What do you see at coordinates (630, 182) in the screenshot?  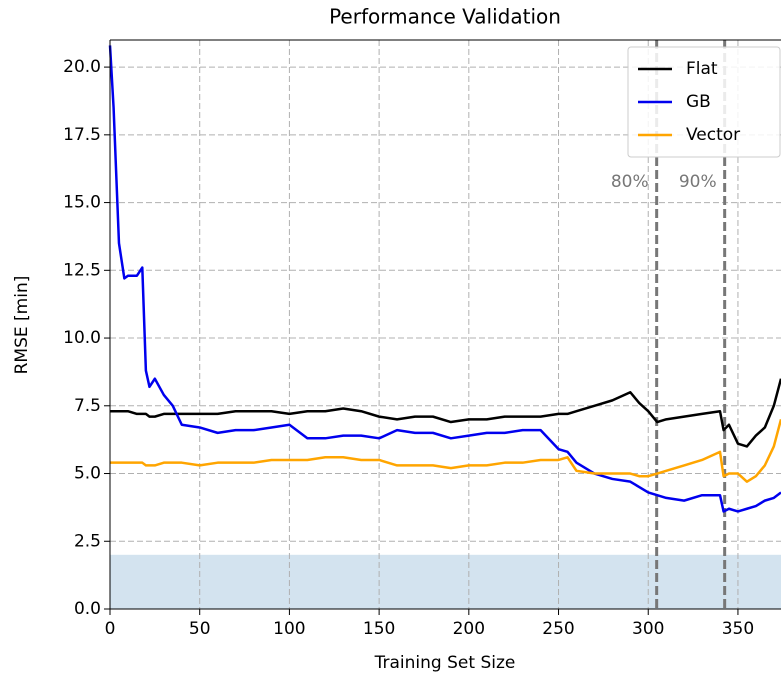 I see `vline-label: 80%` at bounding box center [630, 182].